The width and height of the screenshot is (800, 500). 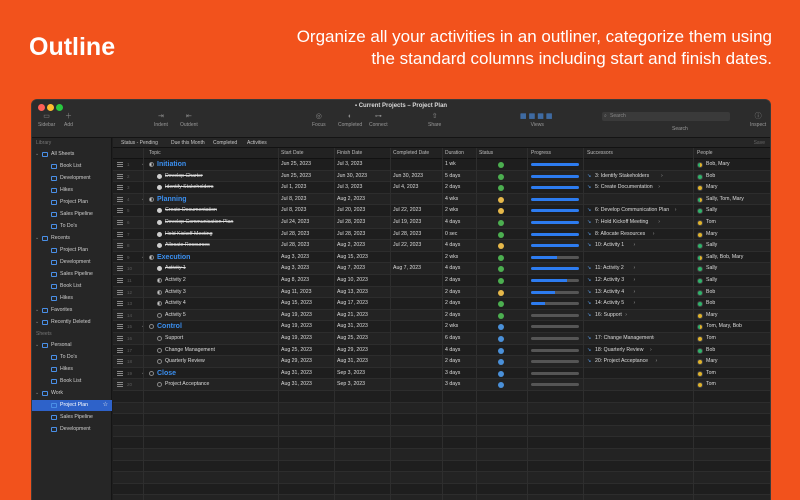 What do you see at coordinates (174, 257) in the screenshot?
I see `topic-cell: Execution` at bounding box center [174, 257].